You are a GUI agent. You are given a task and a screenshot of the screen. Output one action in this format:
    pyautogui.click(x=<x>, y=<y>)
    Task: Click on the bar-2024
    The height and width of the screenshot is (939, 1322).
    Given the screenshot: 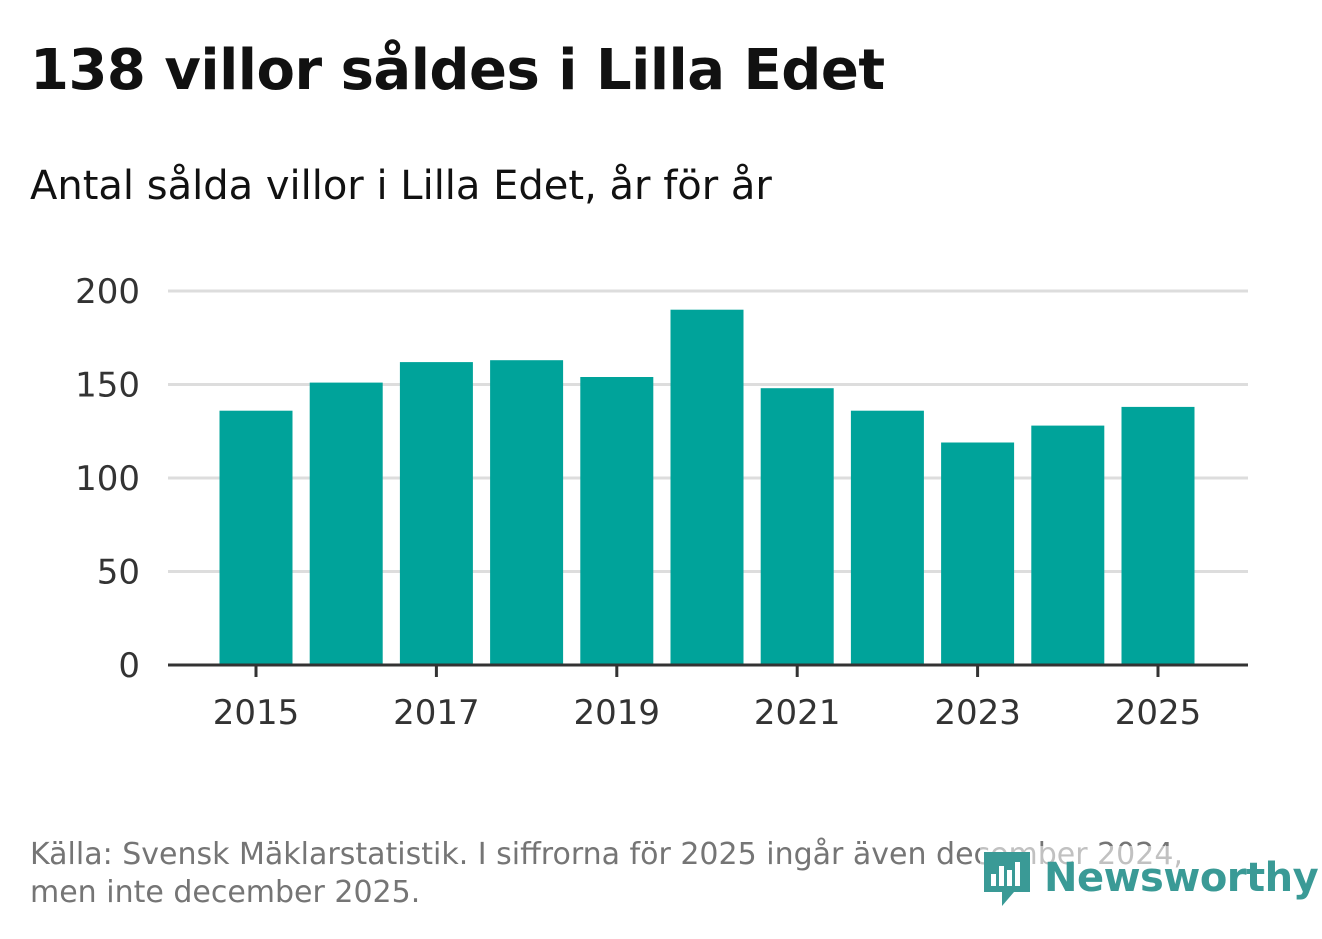 What is the action you would take?
    pyautogui.click(x=1068, y=545)
    